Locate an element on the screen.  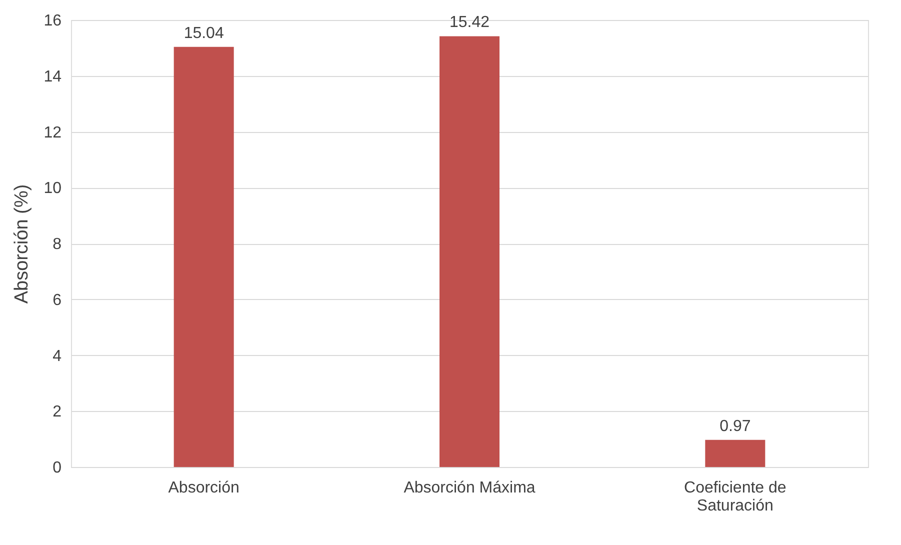
x-tick-label: Coeficiente de Saturación is located at coordinates (735, 497).